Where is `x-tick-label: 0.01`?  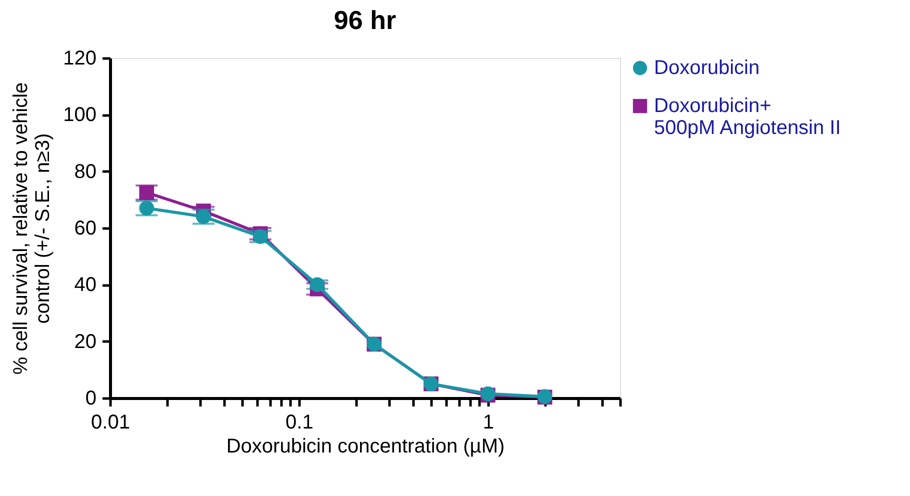
x-tick-label: 0.01 is located at coordinates (110, 423).